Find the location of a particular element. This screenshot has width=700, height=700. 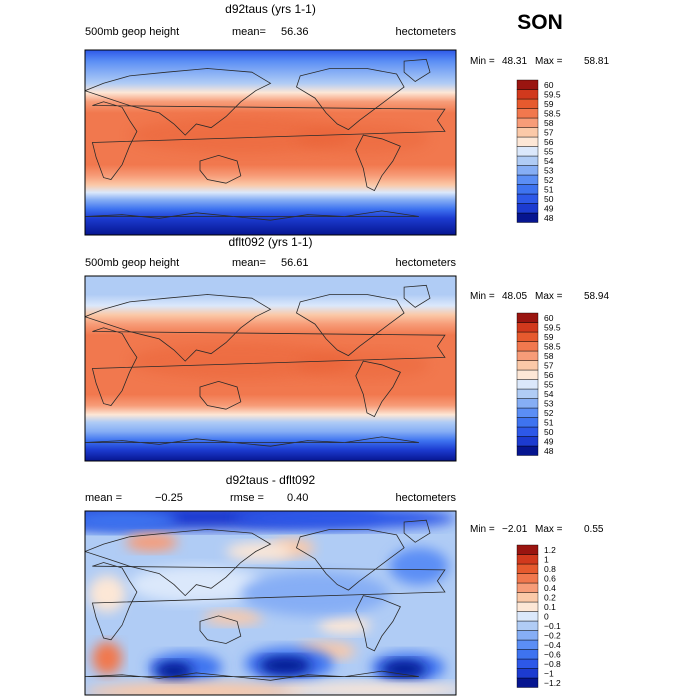

min-value: 48.05 is located at coordinates (514, 296).